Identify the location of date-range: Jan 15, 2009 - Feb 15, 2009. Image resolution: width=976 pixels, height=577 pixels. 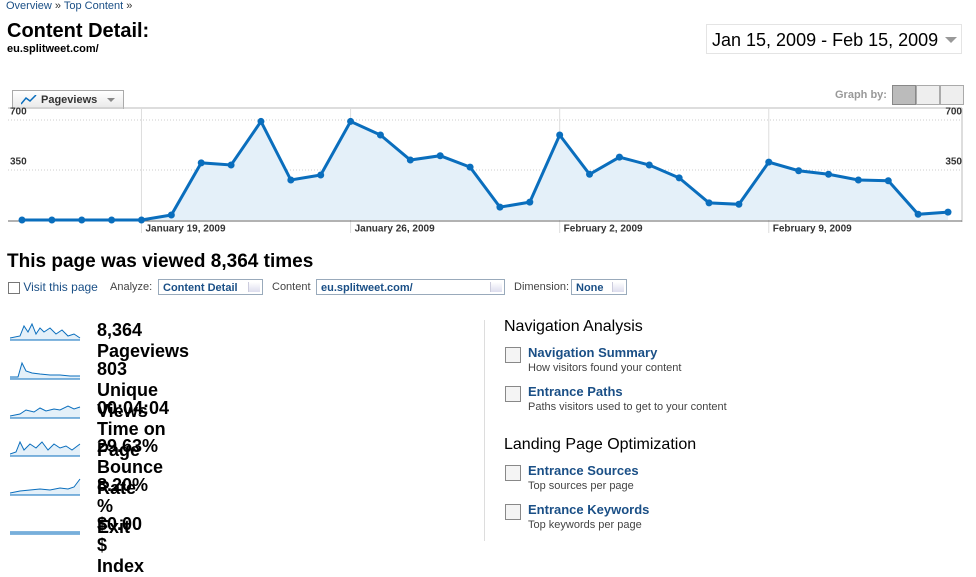
(834, 39).